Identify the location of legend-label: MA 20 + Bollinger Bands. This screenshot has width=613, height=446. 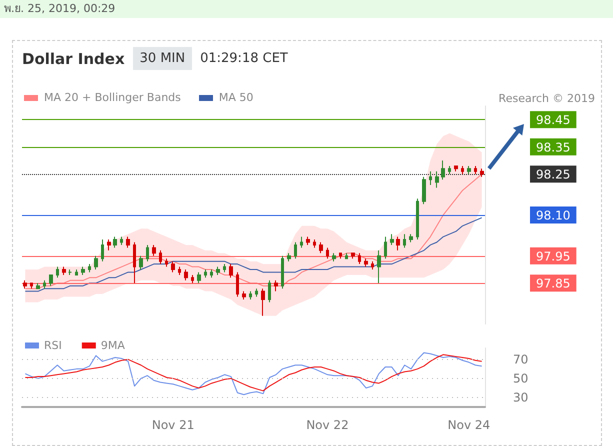
(112, 97).